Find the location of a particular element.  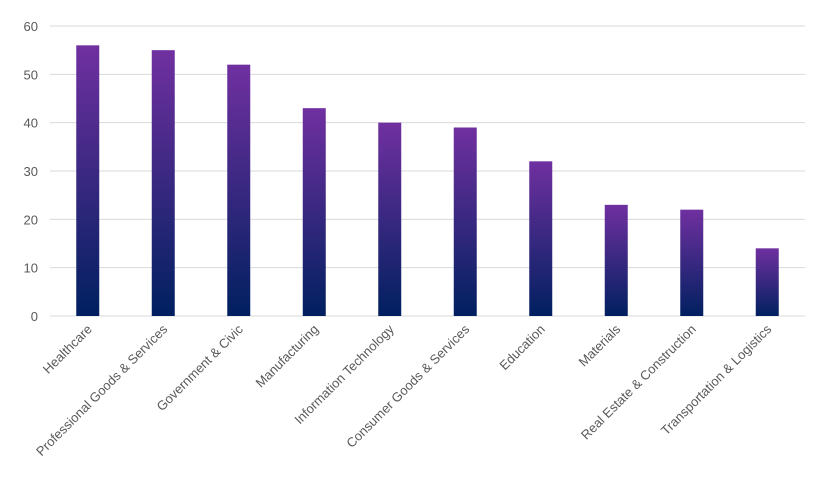

y-tick-label: 20 is located at coordinates (31, 219).